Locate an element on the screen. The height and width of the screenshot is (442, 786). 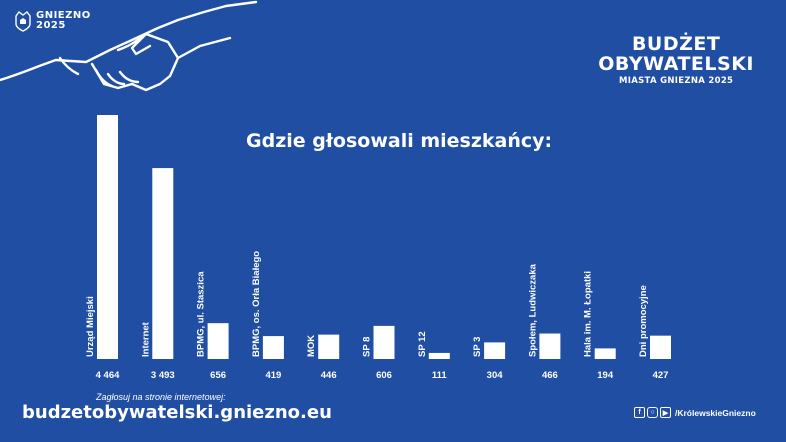
website-url: budzetobywatelski.gniezno.eu is located at coordinates (177, 412).